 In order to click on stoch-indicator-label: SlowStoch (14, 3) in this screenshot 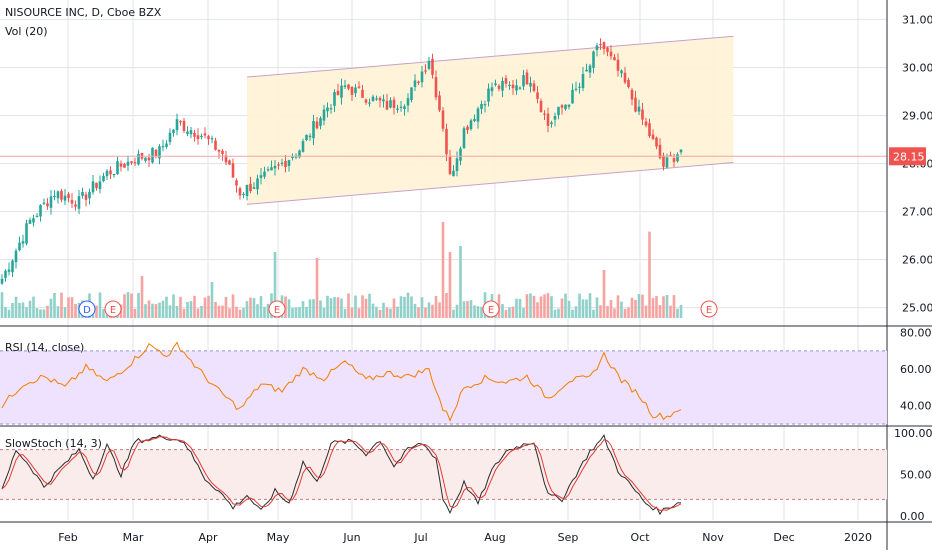, I will do `click(53, 443)`.